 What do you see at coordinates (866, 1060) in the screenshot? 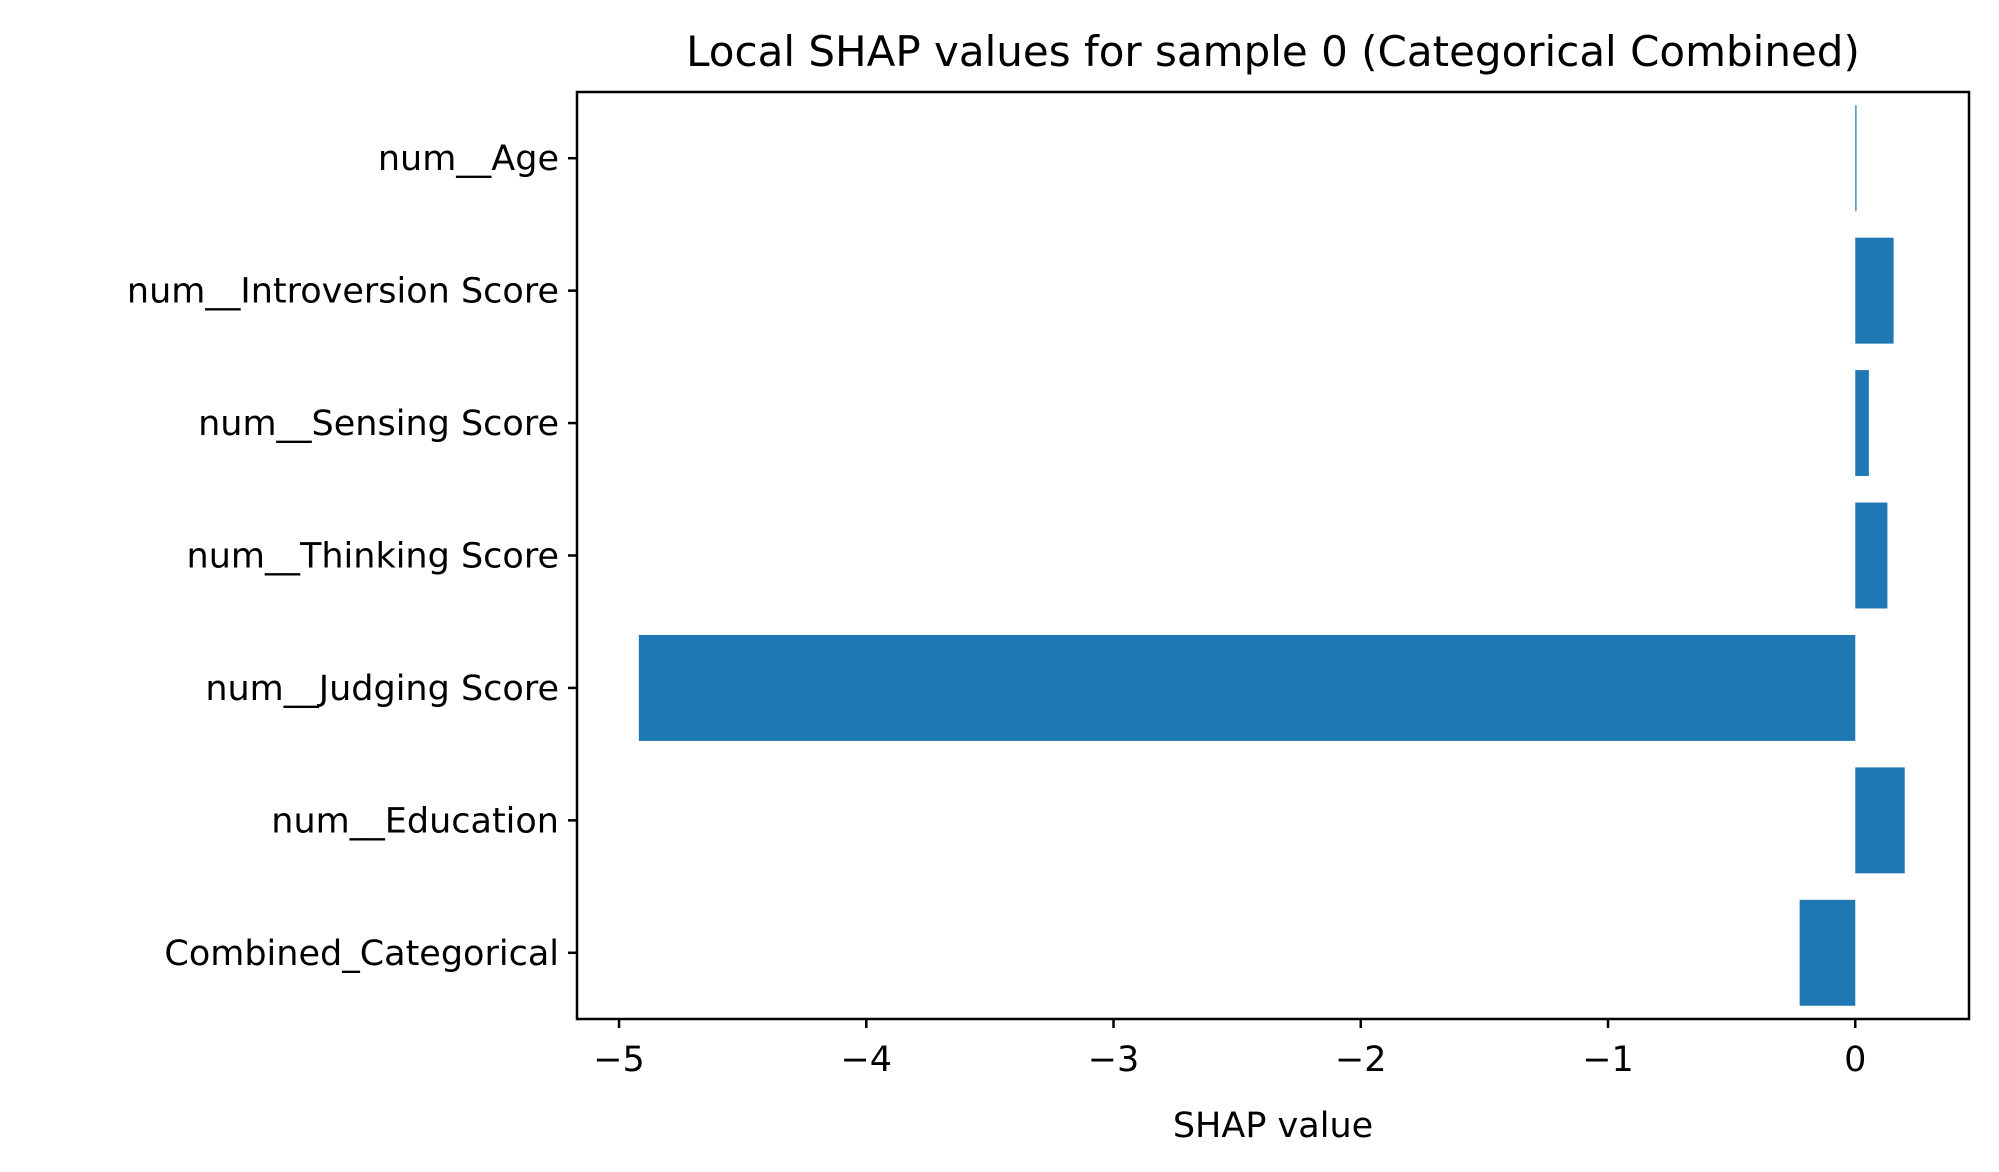
I see `x-tick-label: −4` at bounding box center [866, 1060].